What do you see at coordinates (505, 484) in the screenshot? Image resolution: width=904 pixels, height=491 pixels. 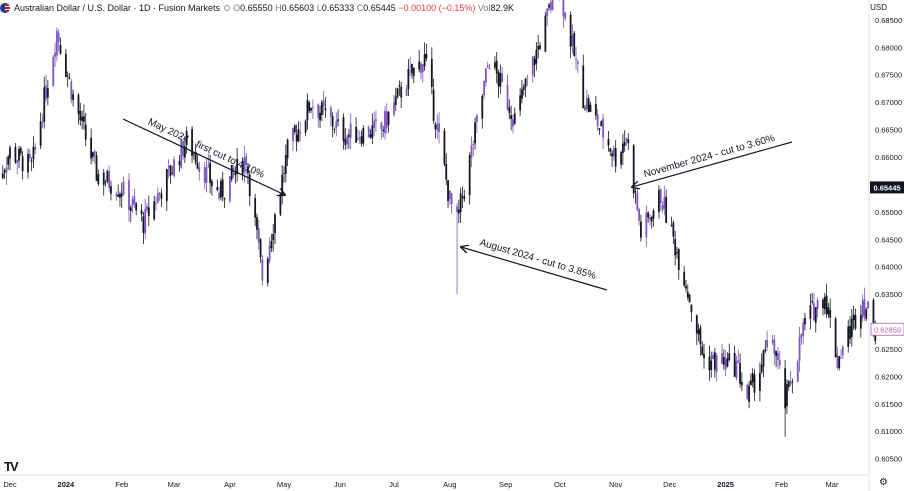 I see `x-tick-label: Sep` at bounding box center [505, 484].